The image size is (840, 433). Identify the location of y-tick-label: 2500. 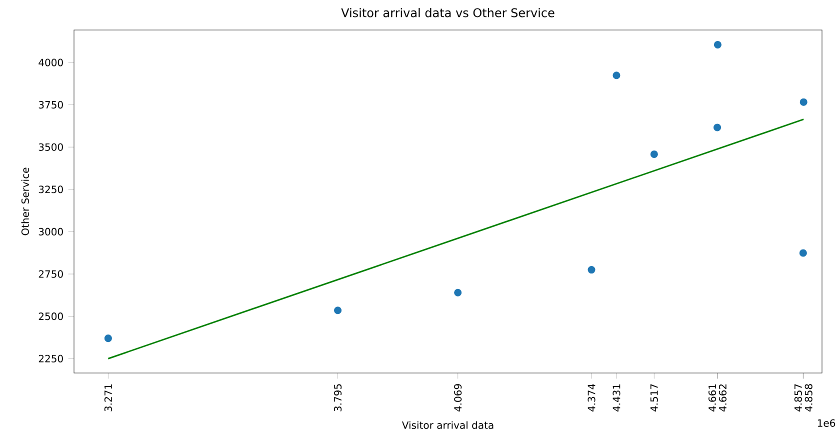
(50, 316).